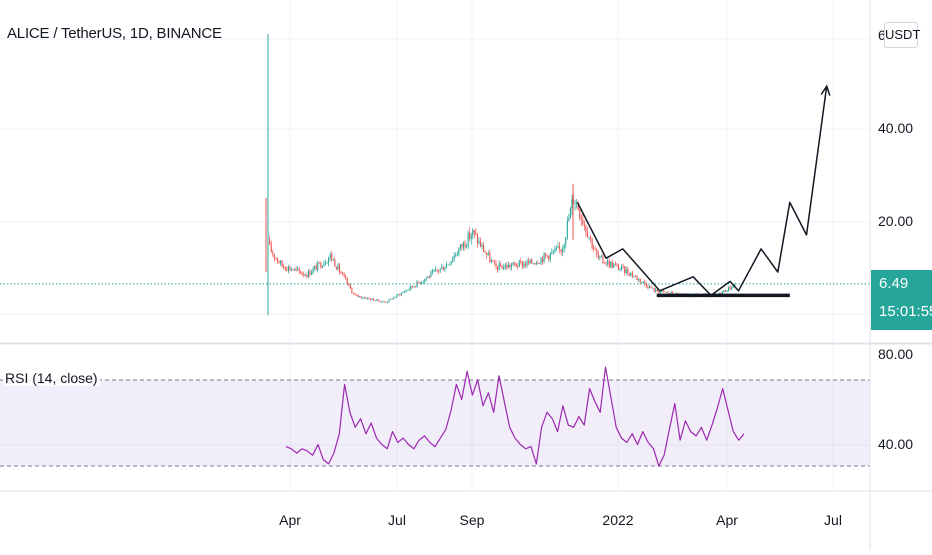 The image size is (932, 555). What do you see at coordinates (618, 520) in the screenshot?
I see `x-tick-2022: 2022` at bounding box center [618, 520].